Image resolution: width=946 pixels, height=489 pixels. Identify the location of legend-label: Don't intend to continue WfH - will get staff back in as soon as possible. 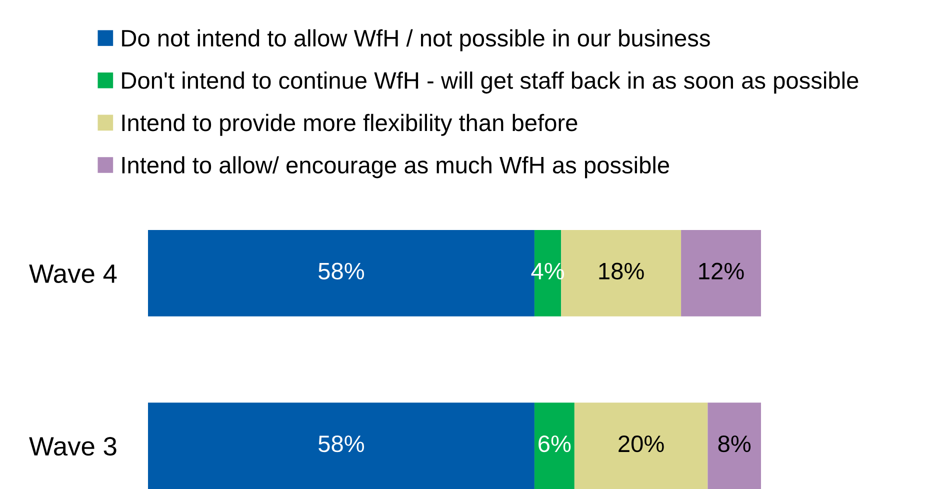
(490, 83).